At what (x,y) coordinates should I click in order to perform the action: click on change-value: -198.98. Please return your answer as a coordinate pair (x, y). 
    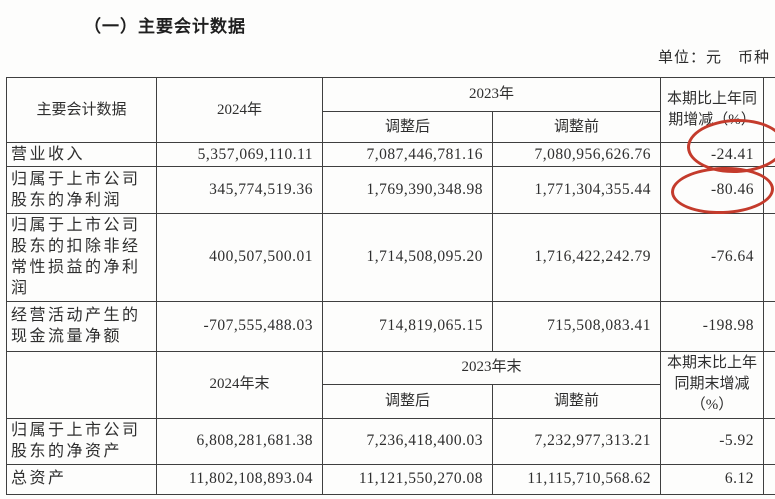
    Looking at the image, I should click on (712, 326).